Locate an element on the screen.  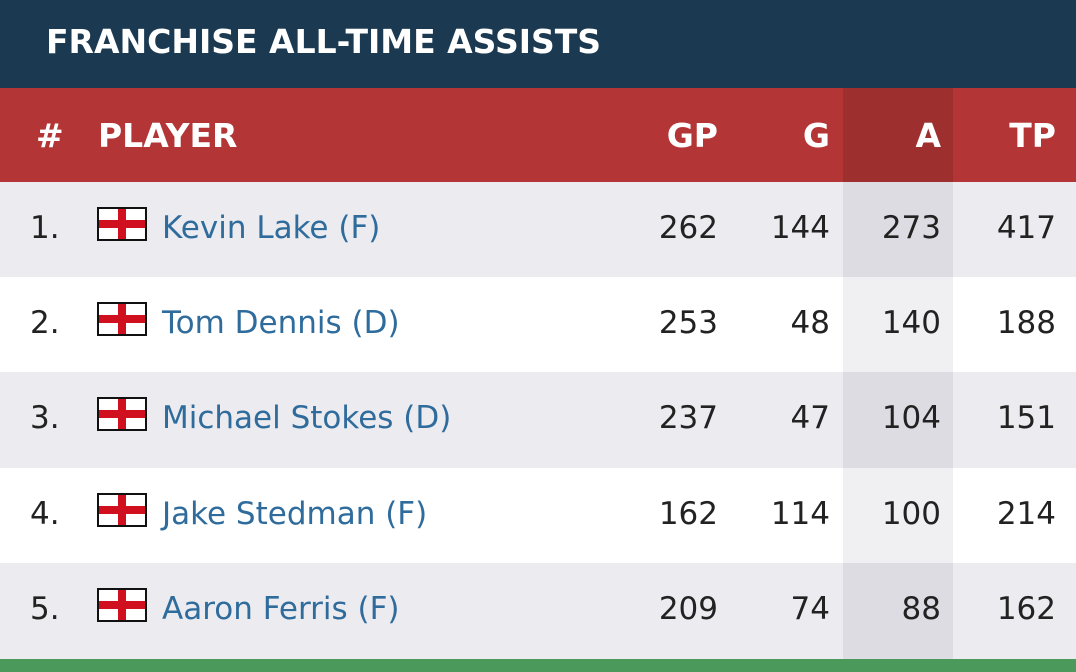
title: FRANCHISE ALL-TIME ASSISTS is located at coordinates (324, 41).